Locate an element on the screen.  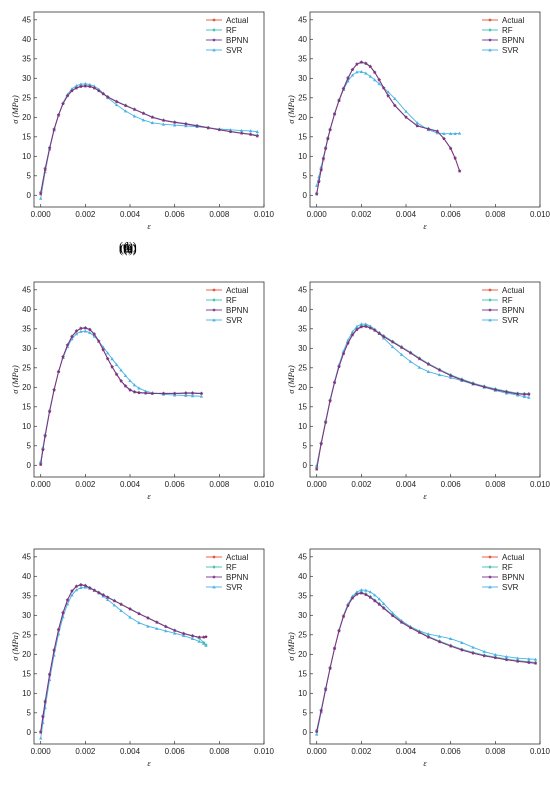
y-tick-label: 5 is located at coordinates (305, 176).